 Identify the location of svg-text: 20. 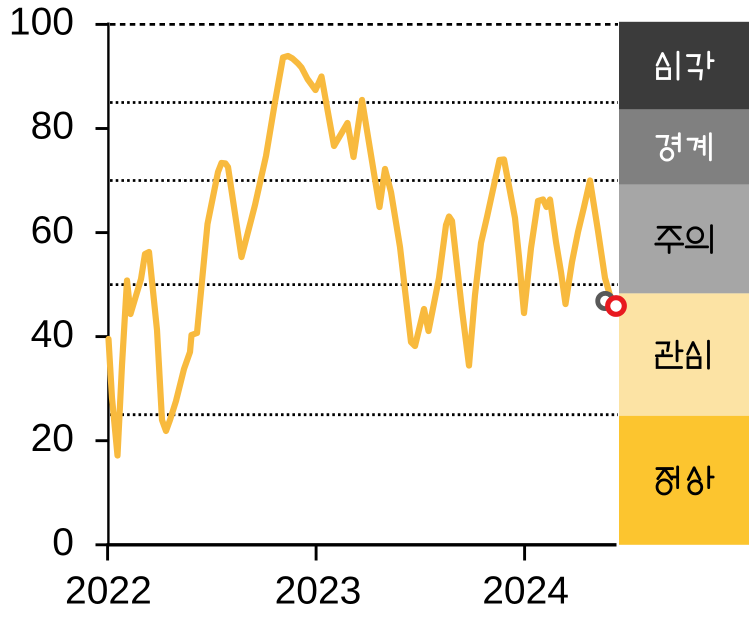
(52, 438).